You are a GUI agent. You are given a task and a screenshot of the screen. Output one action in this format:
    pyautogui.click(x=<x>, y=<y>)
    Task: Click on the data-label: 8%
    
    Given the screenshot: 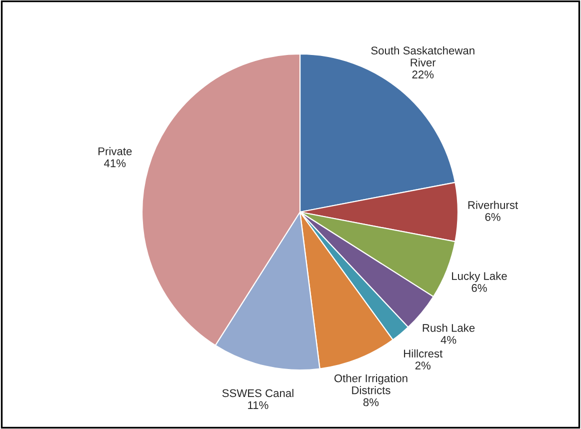 What is the action you would take?
    pyautogui.click(x=371, y=402)
    